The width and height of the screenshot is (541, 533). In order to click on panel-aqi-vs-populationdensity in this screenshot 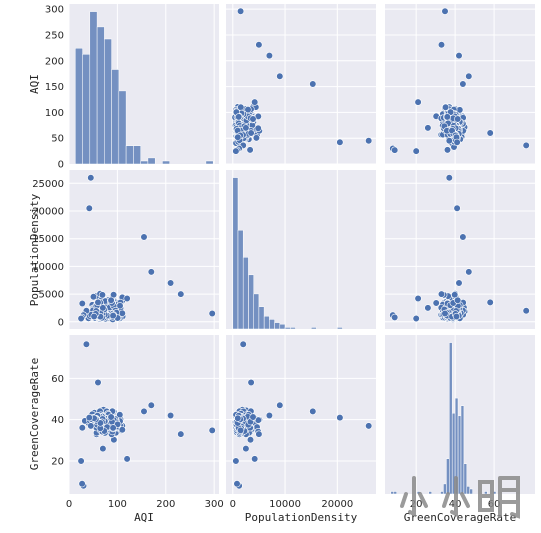, I will do `click(301, 84)`.